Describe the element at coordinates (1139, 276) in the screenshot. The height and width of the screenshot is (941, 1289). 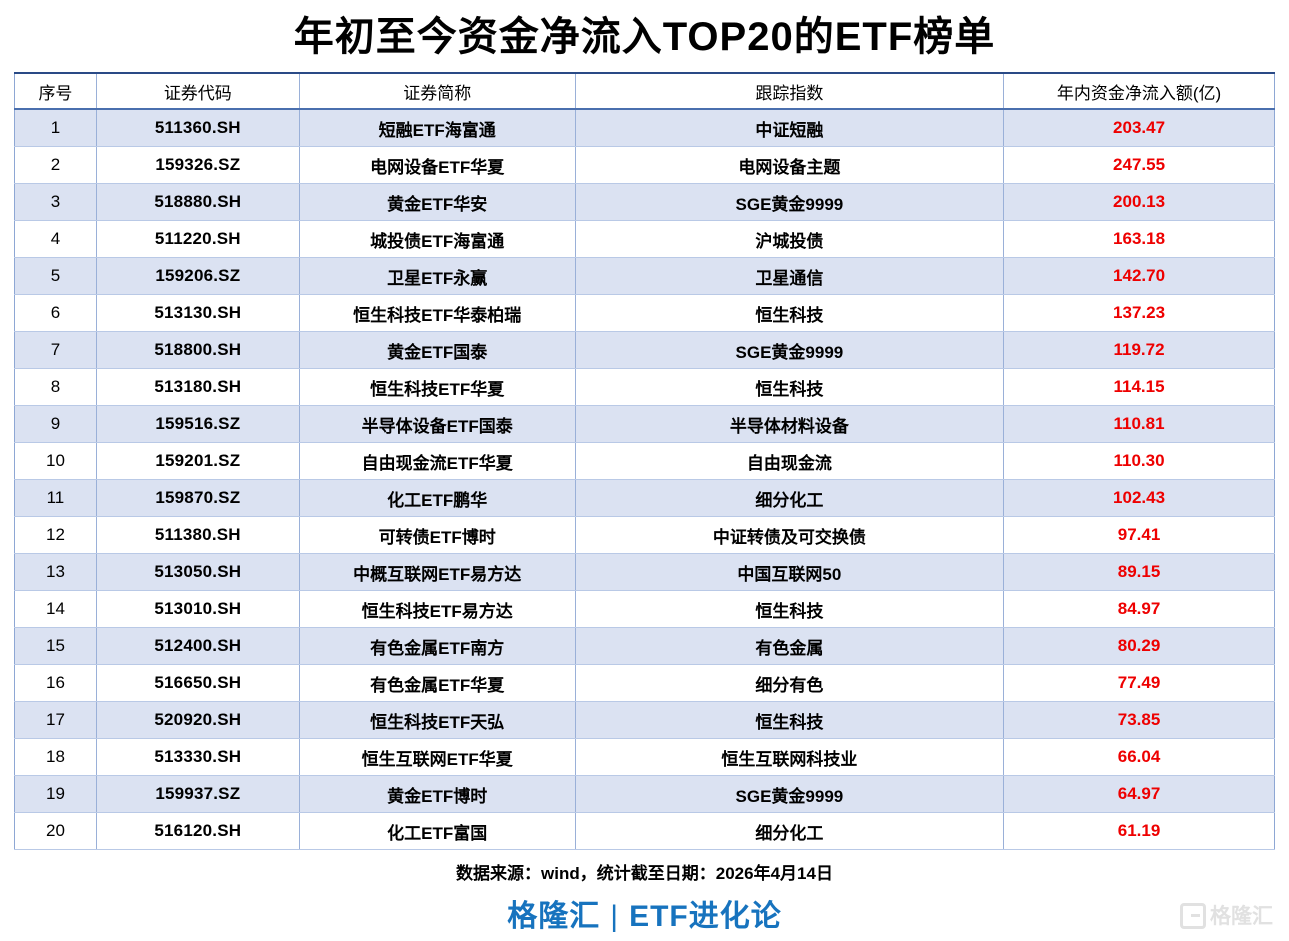
I see `cell-value: 142.70` at that location.